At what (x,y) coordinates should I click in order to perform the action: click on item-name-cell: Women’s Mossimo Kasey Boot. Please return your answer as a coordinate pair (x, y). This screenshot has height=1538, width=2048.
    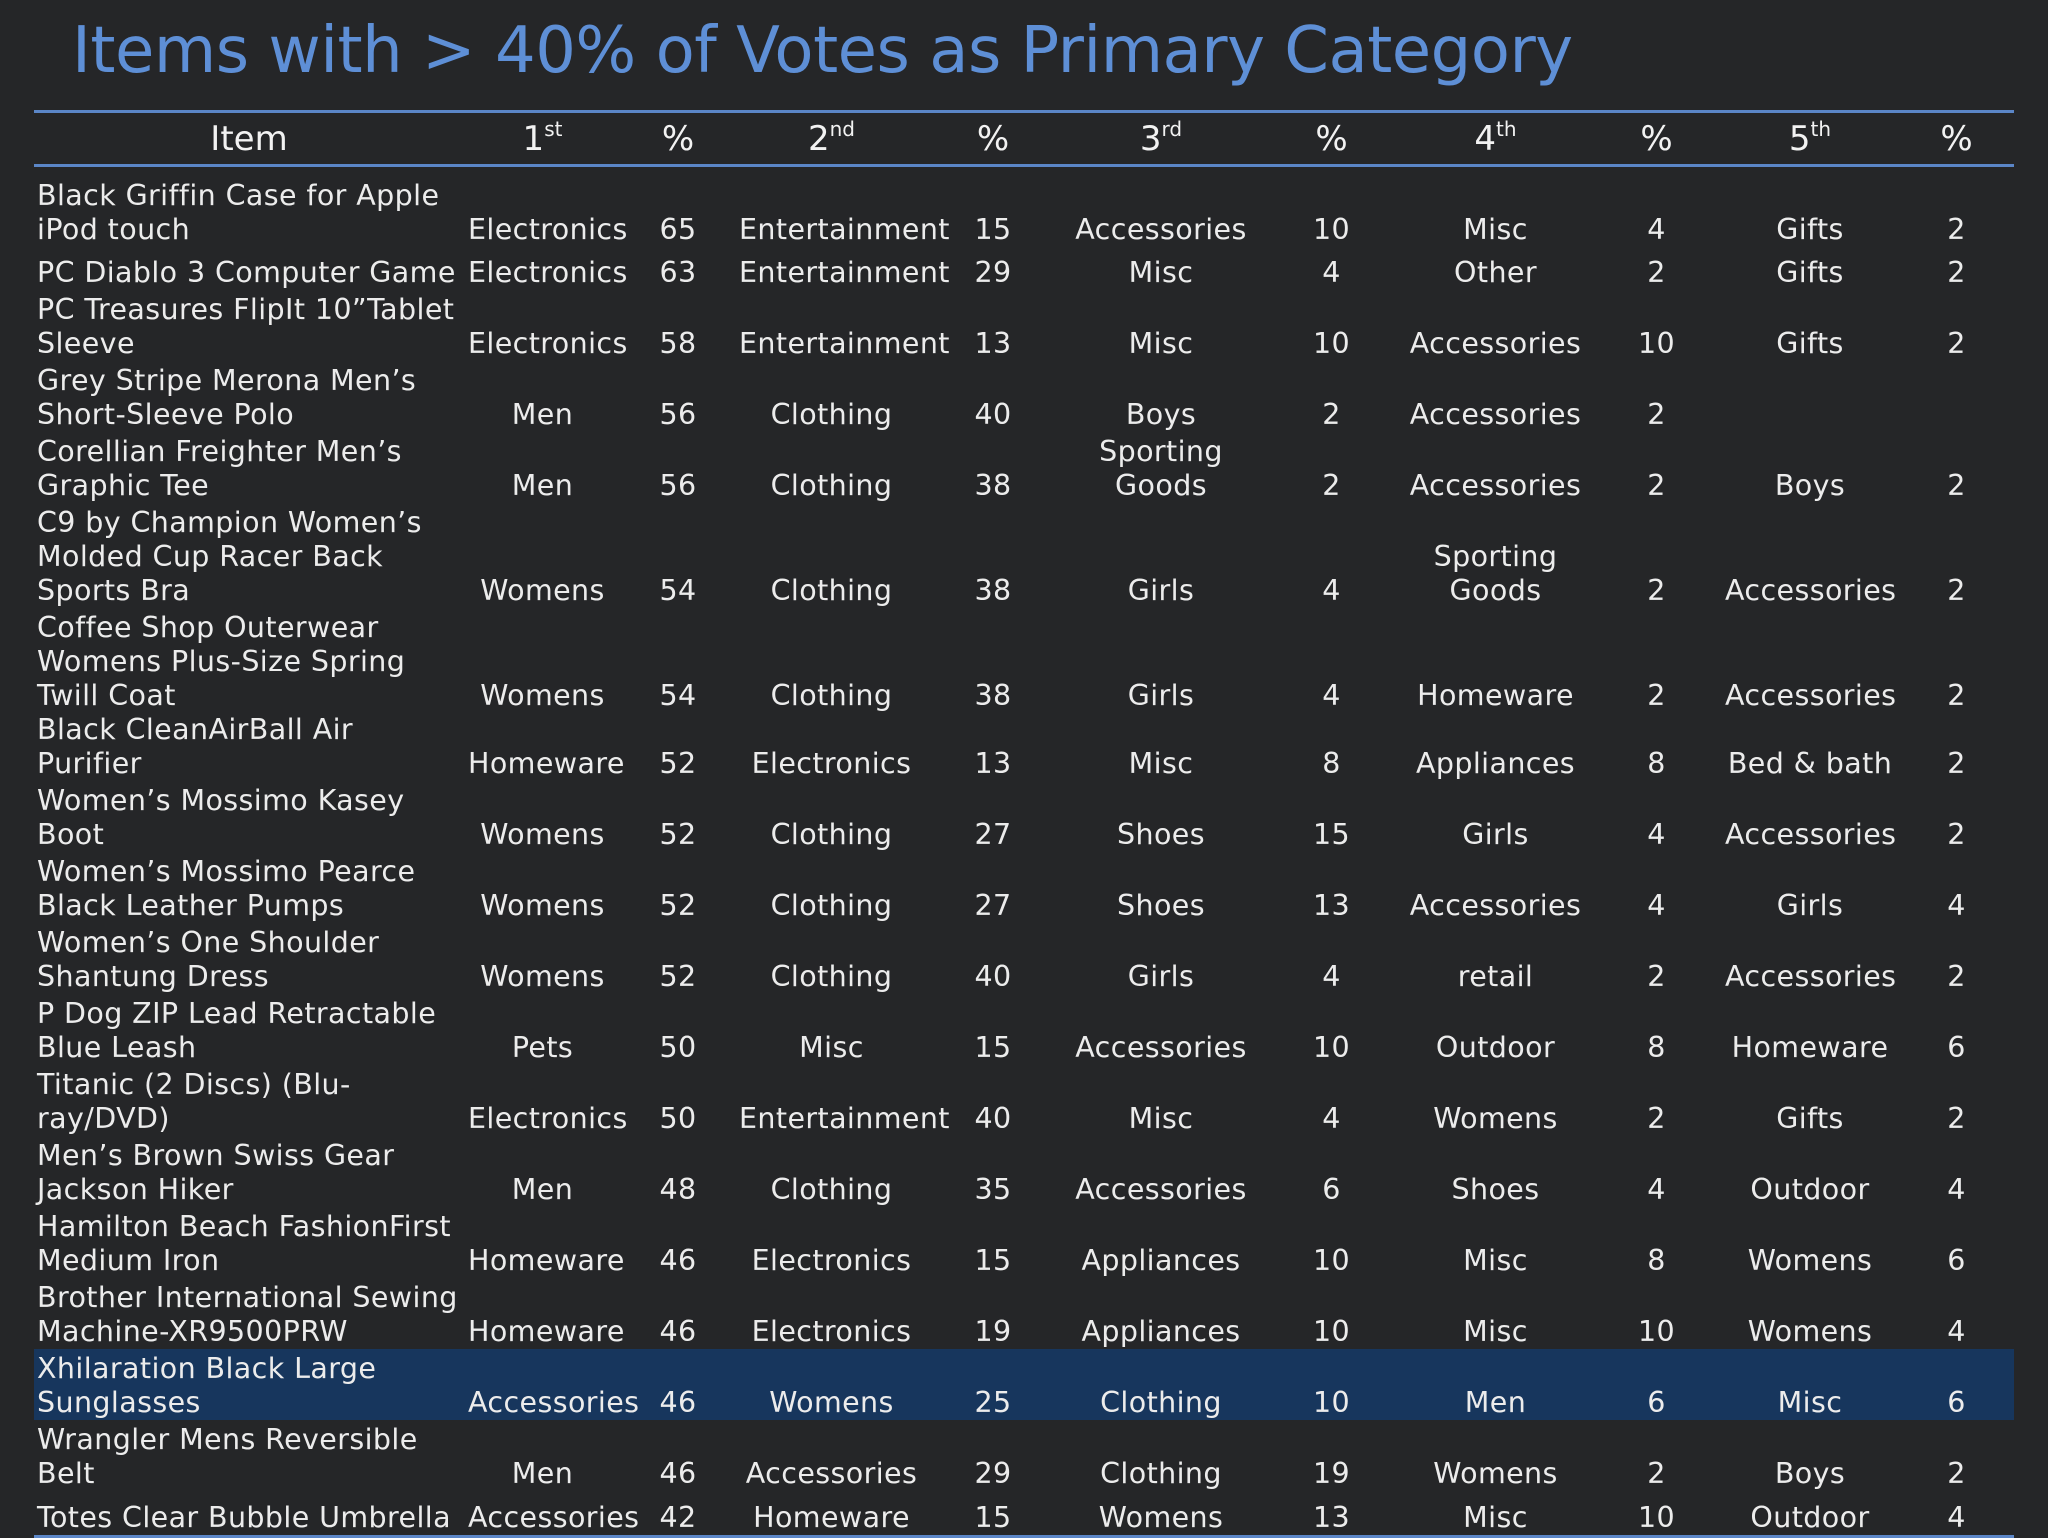
    Looking at the image, I should click on (221, 817).